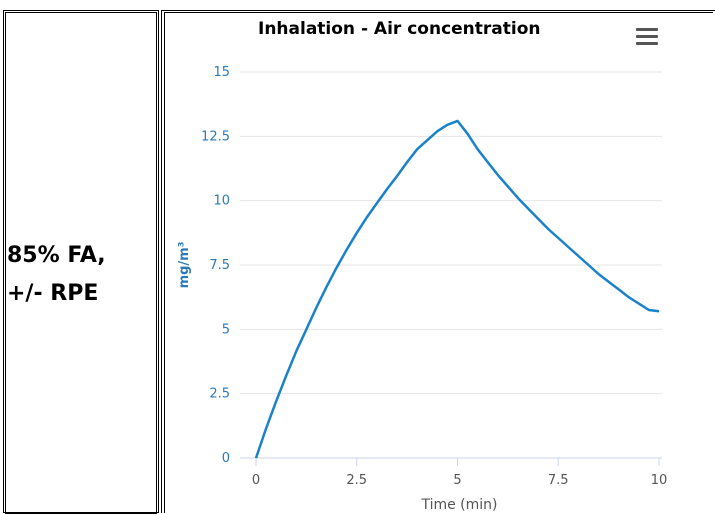 The height and width of the screenshot is (514, 715). Describe the element at coordinates (56, 255) in the screenshot. I see `scenario-label-line-1: 85% FA,` at that location.